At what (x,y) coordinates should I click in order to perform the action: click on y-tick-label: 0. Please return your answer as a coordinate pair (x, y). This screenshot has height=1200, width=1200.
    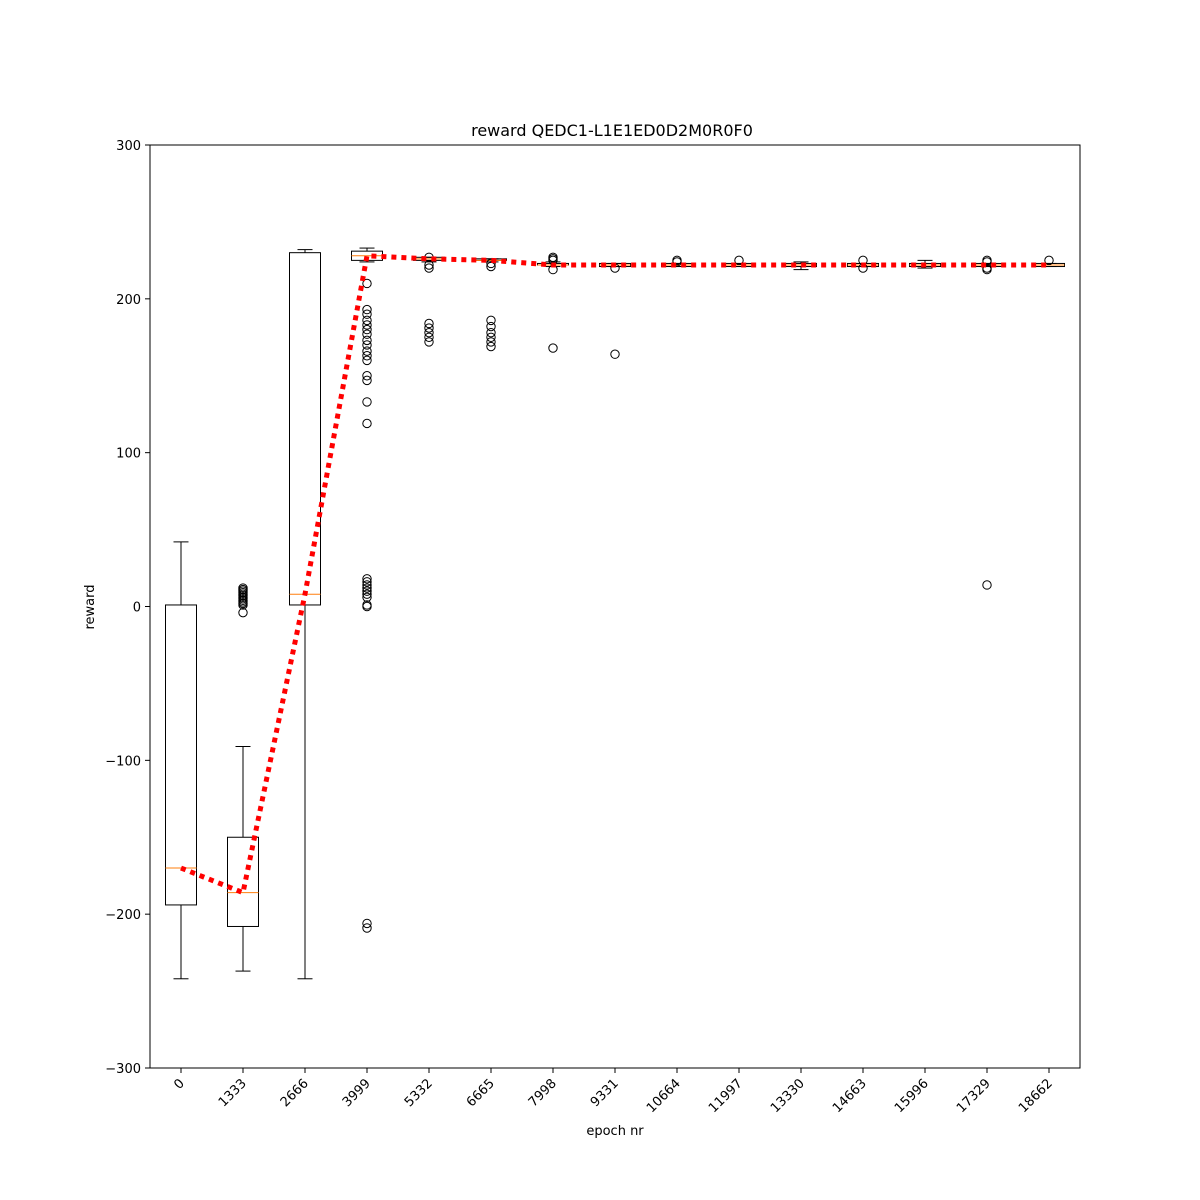
    Looking at the image, I should click on (137, 608).